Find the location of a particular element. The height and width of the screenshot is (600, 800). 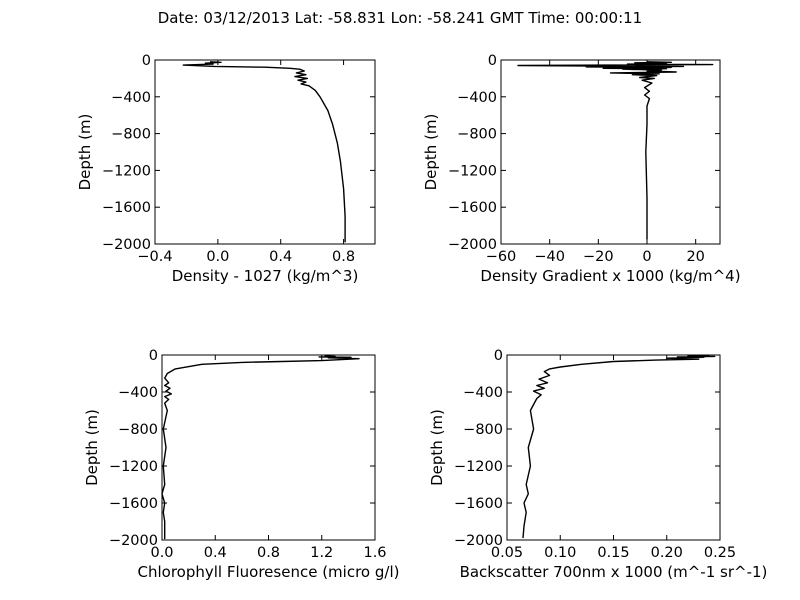

backscatter-x-tick-label: 0.10 is located at coordinates (560, 553).